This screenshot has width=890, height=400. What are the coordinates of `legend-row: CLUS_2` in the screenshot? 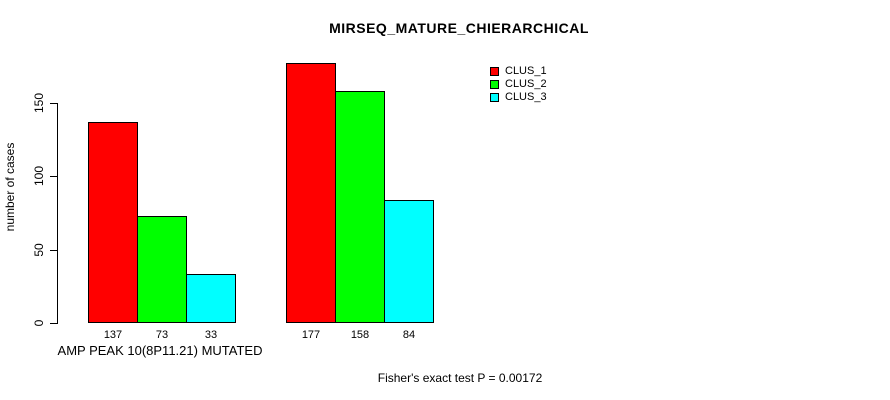 It's located at (518, 84).